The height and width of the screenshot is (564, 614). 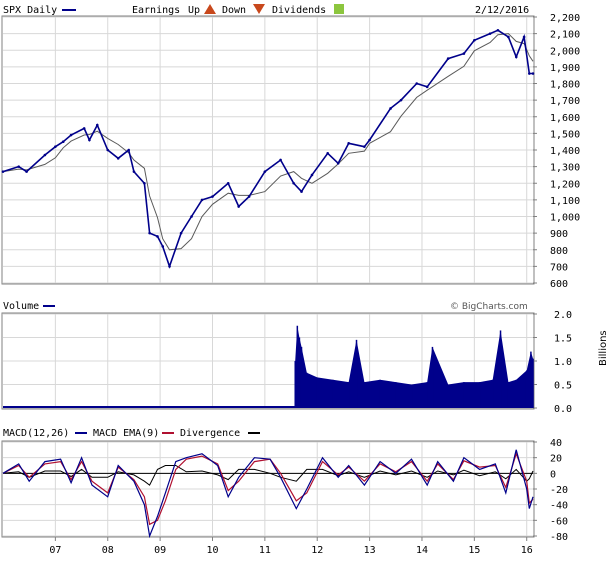 What do you see at coordinates (565, 184) in the screenshot?
I see `price-tick-label: 1,200` at bounding box center [565, 184].